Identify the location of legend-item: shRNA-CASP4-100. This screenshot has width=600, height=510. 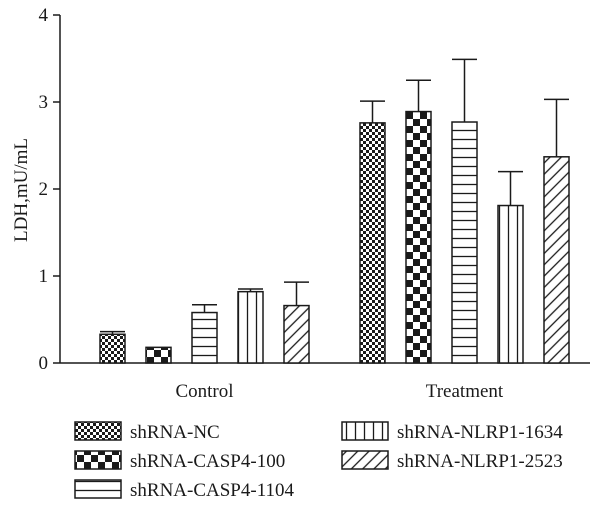
(179, 461).